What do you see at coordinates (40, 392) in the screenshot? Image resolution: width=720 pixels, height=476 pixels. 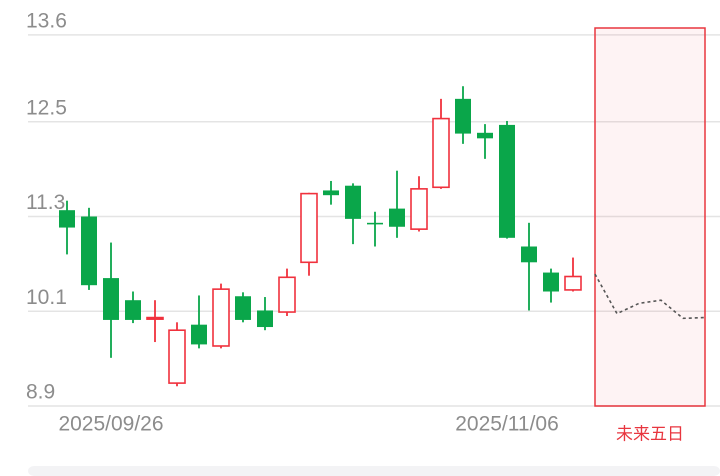 I see `y-tick-label: 8.9` at bounding box center [40, 392].